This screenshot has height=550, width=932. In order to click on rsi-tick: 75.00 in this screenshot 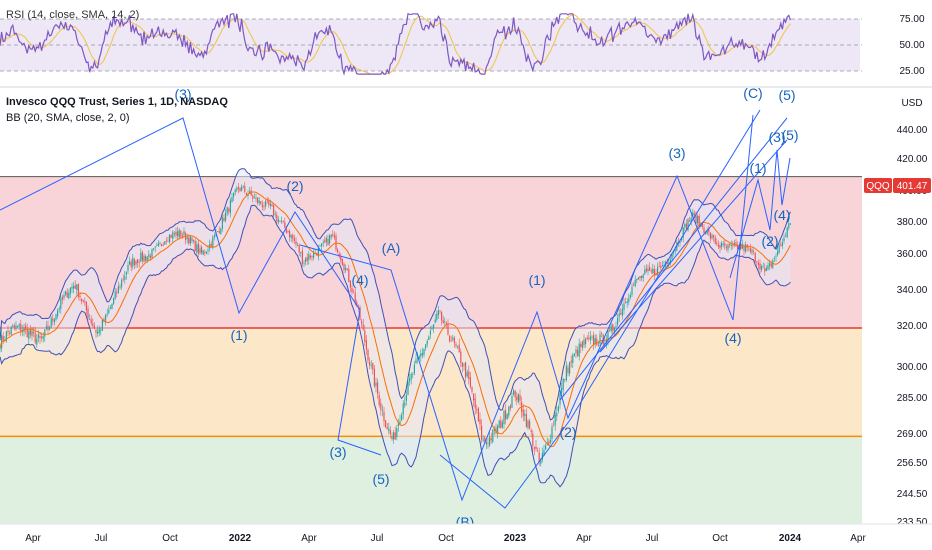, I will do `click(911, 19)`.